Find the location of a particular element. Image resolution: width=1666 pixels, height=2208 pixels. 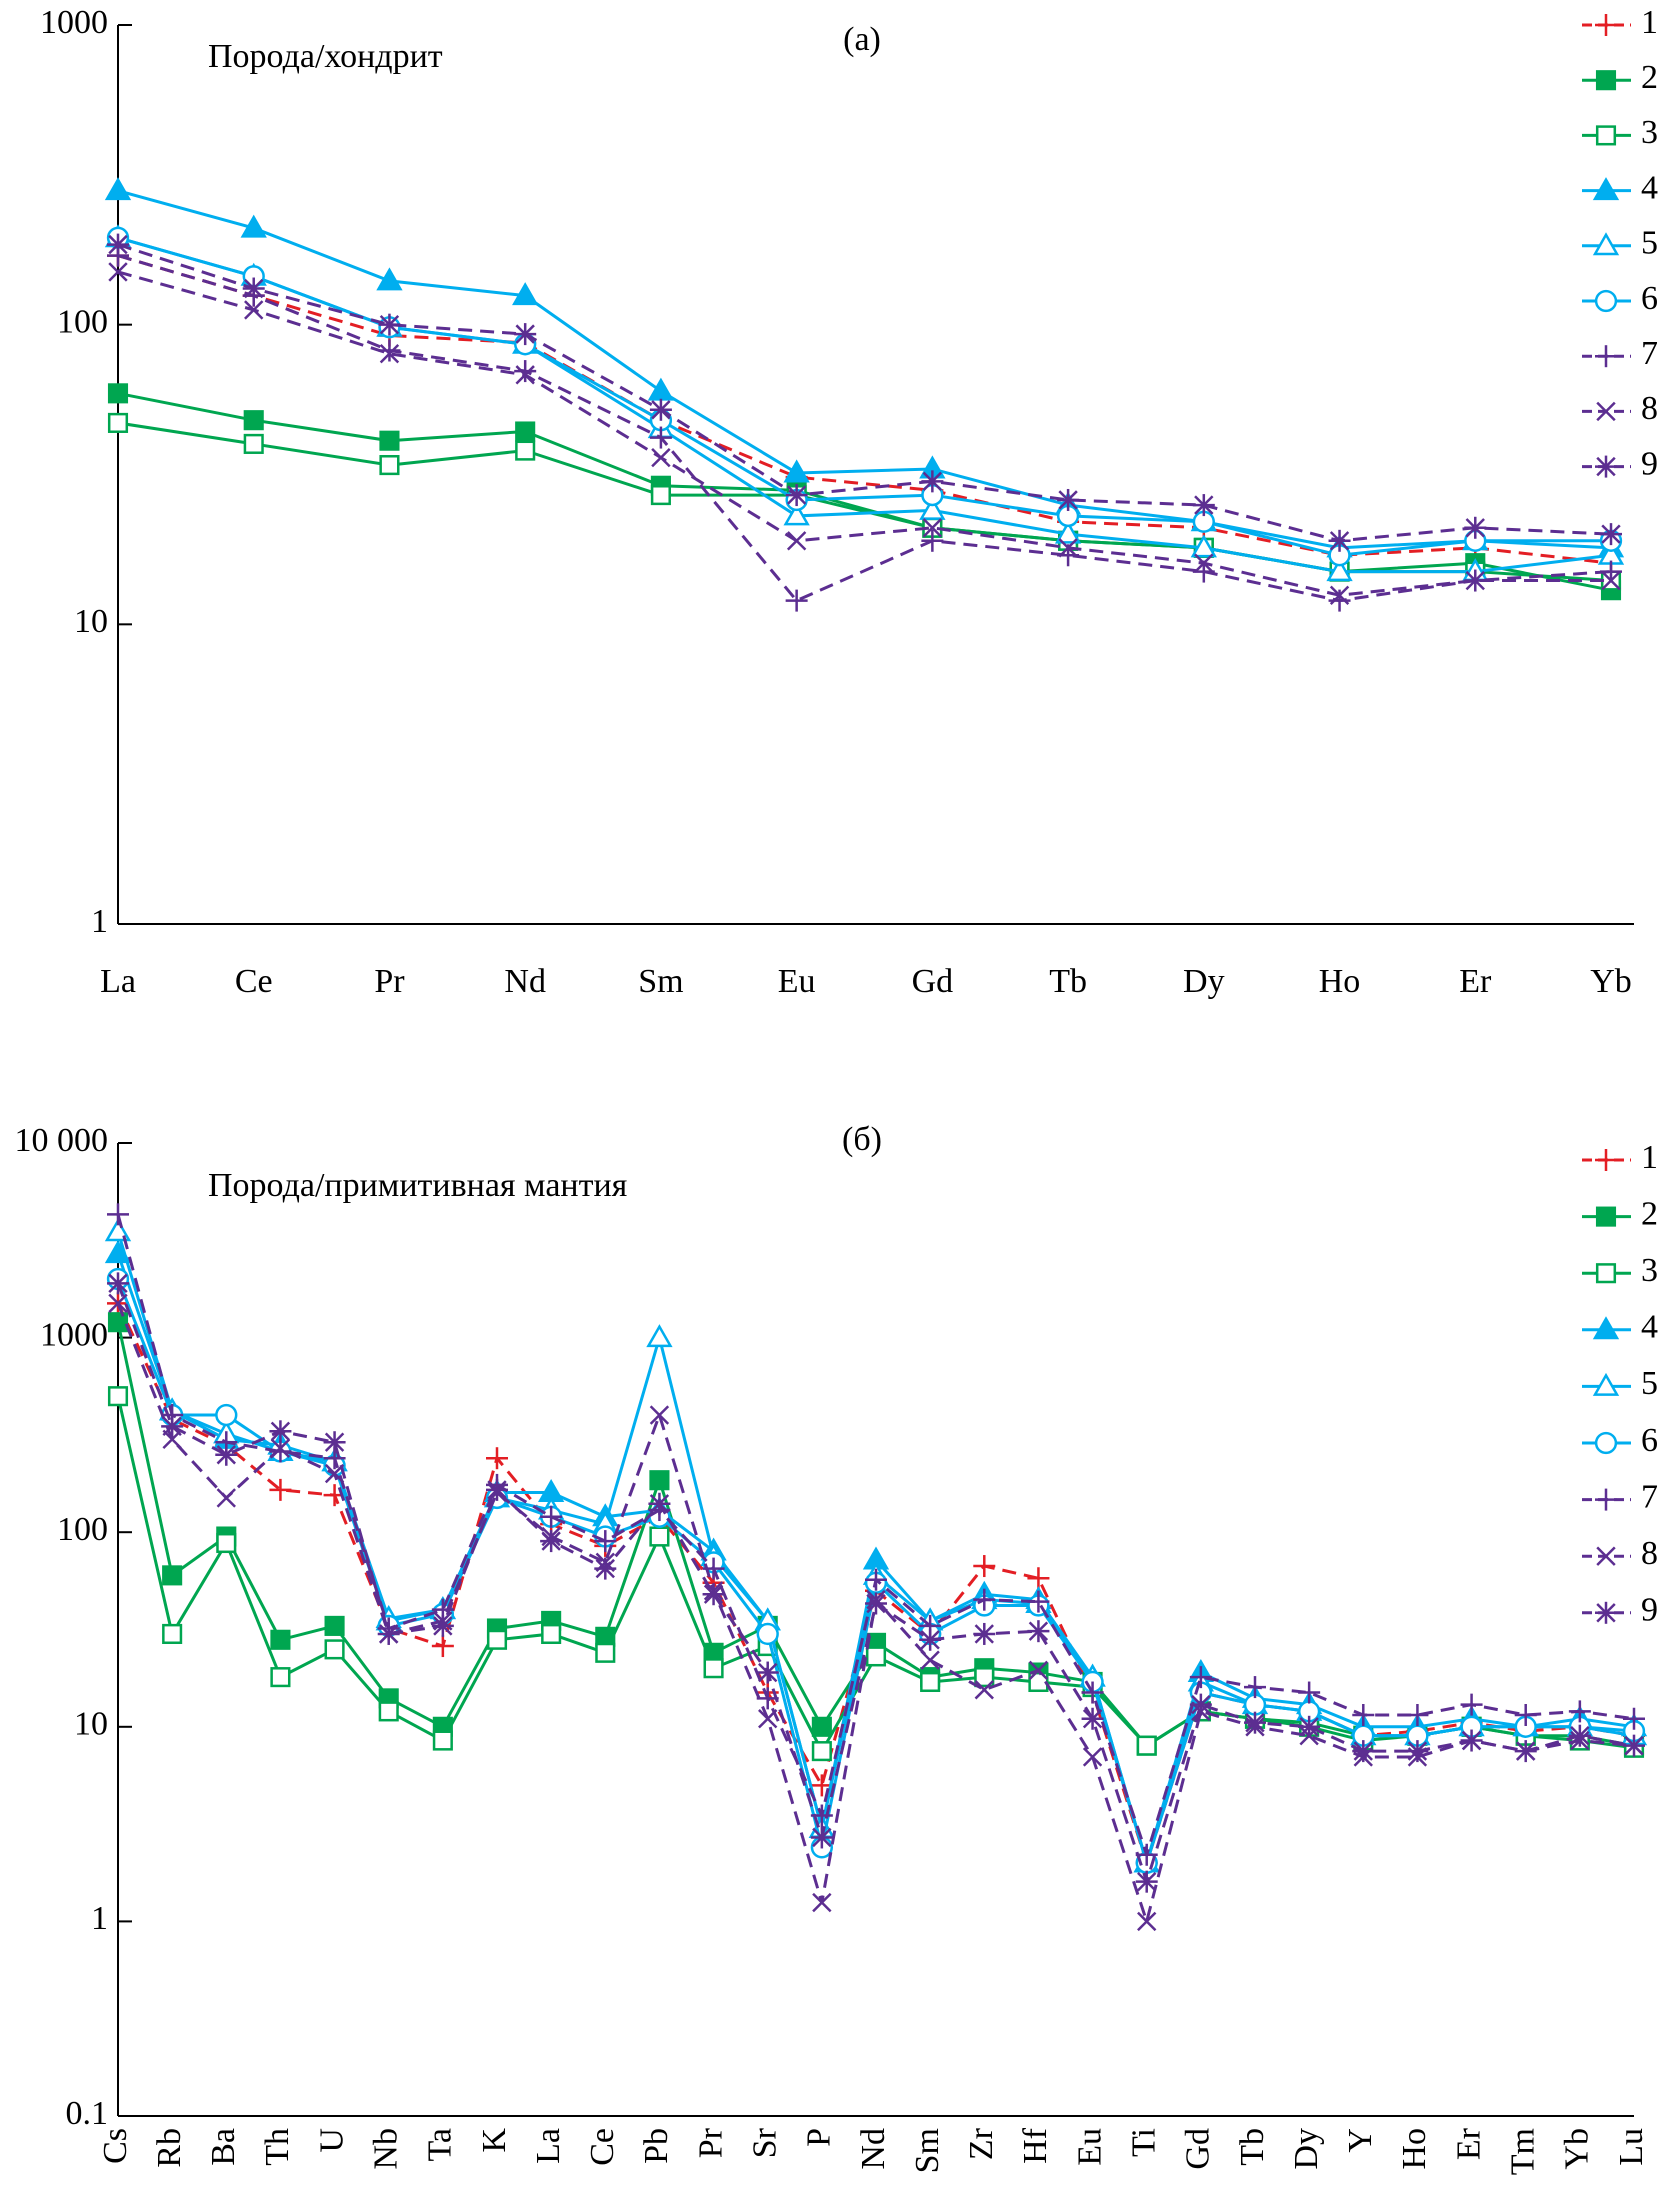

x-tick-label: Ta is located at coordinates (440, 2145).